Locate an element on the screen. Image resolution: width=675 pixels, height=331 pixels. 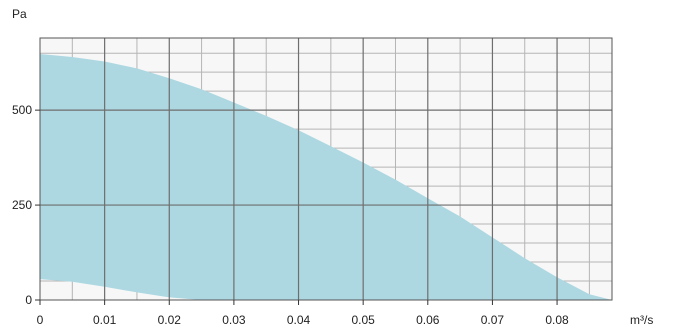
y-axis-ticks: 0 250 500 is located at coordinates (26, 205).